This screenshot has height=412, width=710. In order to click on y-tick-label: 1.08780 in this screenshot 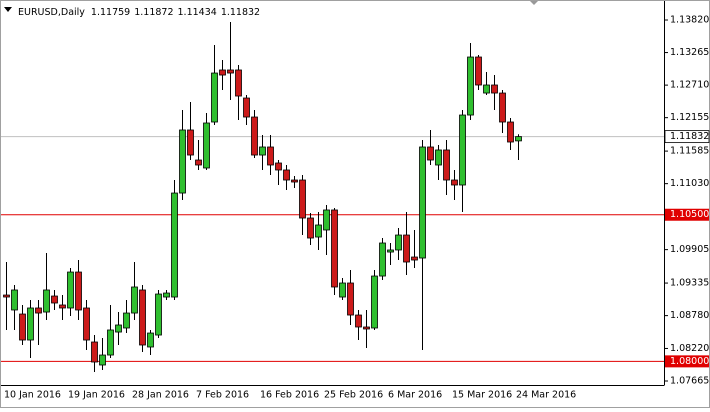, I will do `click(689, 315)`.